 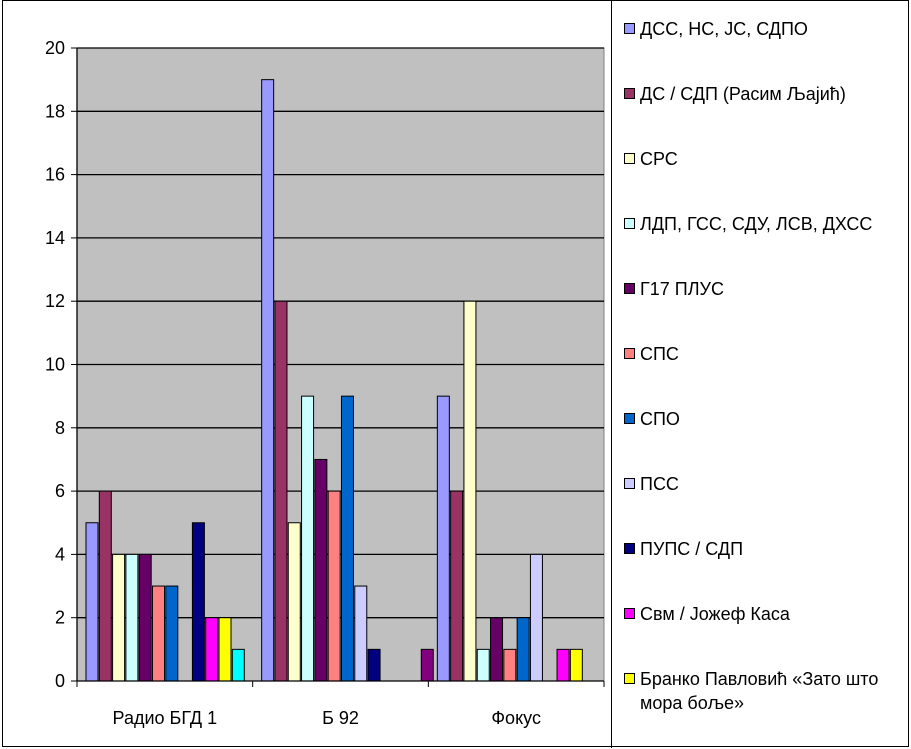 What do you see at coordinates (55, 48) in the screenshot?
I see `y-tick-label: 20` at bounding box center [55, 48].